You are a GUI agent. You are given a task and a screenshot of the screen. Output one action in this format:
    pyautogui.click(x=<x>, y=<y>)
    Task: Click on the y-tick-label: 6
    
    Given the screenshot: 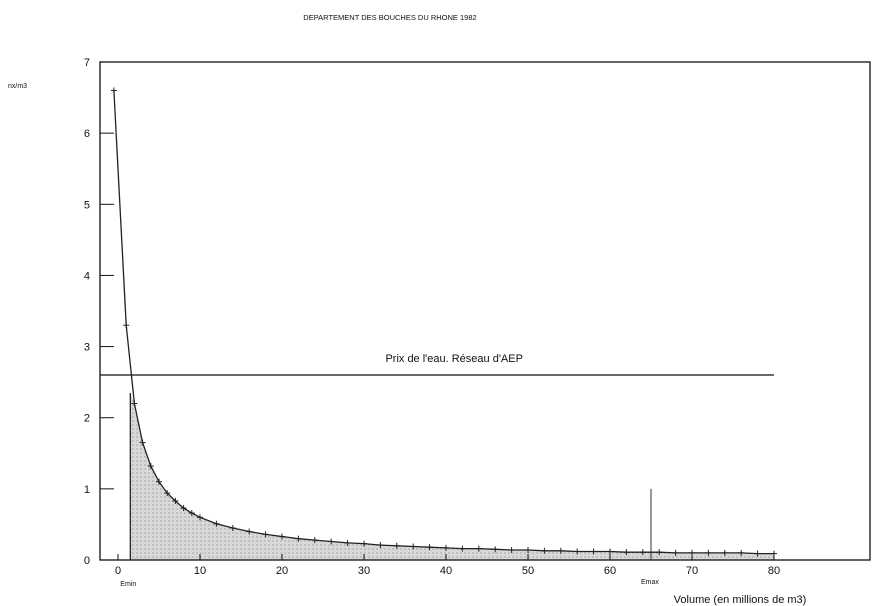 What is the action you would take?
    pyautogui.click(x=87, y=134)
    